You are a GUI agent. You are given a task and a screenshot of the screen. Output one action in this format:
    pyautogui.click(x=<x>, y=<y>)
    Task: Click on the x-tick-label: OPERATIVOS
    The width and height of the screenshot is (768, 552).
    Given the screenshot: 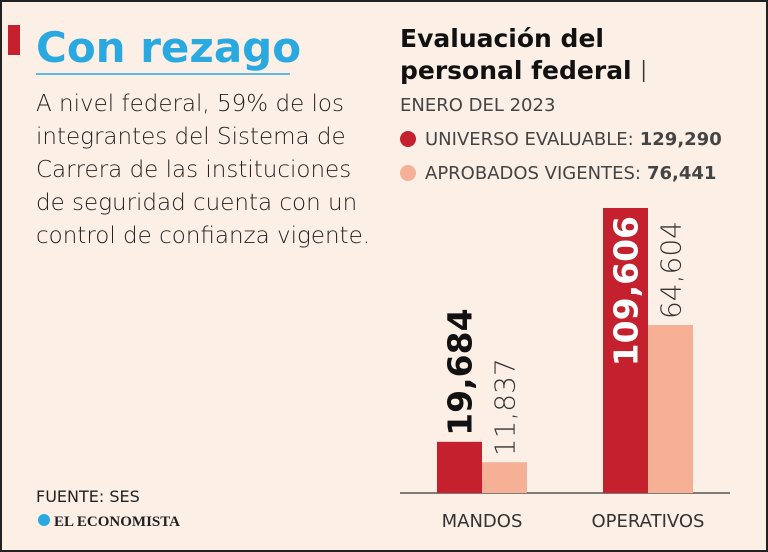 What is the action you would take?
    pyautogui.click(x=648, y=521)
    